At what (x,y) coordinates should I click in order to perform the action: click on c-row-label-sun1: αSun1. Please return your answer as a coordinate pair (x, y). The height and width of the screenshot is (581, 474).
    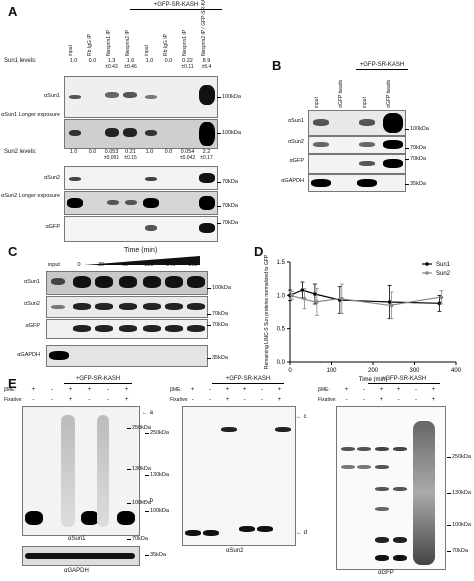
    Looking at the image, I should click on (31, 282).